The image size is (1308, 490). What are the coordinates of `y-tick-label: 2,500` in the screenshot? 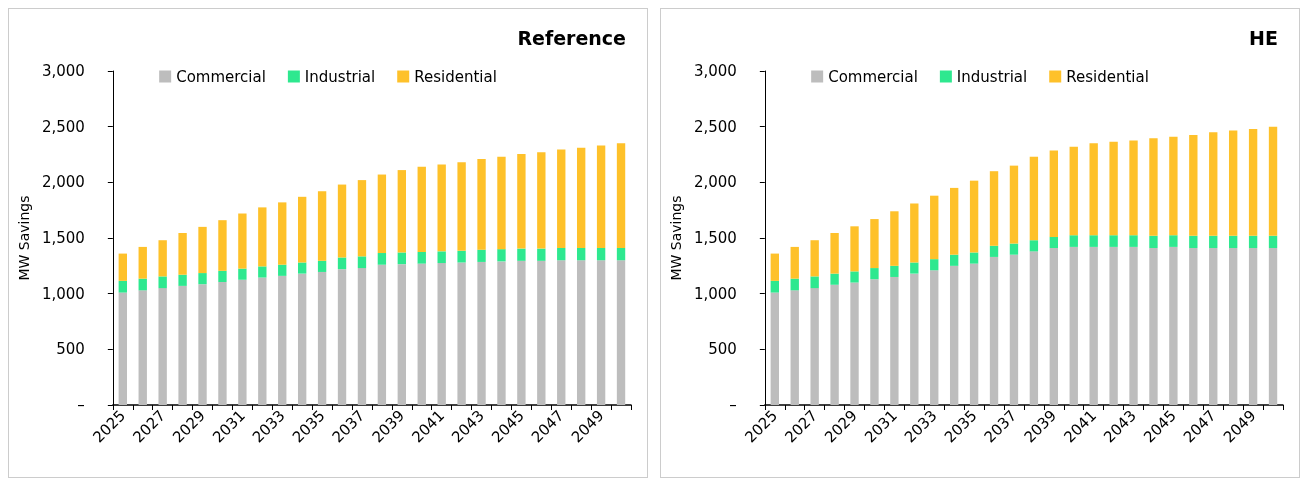 It's located at (63, 126).